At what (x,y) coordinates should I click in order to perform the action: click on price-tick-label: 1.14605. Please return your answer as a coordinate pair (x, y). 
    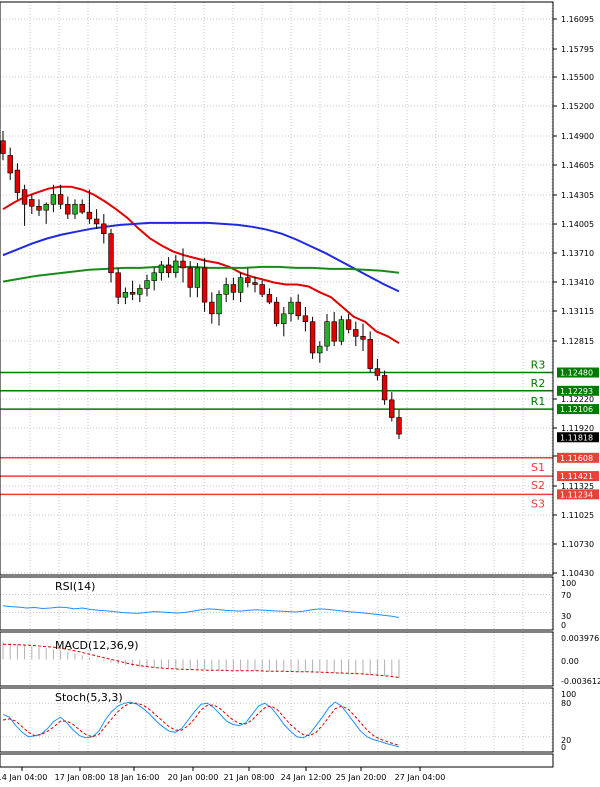
    Looking at the image, I should click on (577, 165).